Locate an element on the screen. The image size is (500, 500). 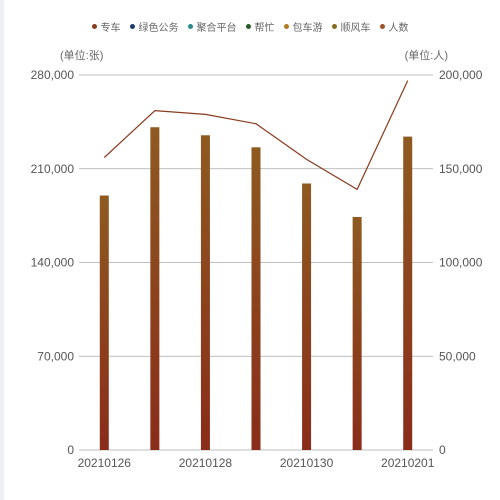
left-tick-label: 70,000 is located at coordinates (55, 356).